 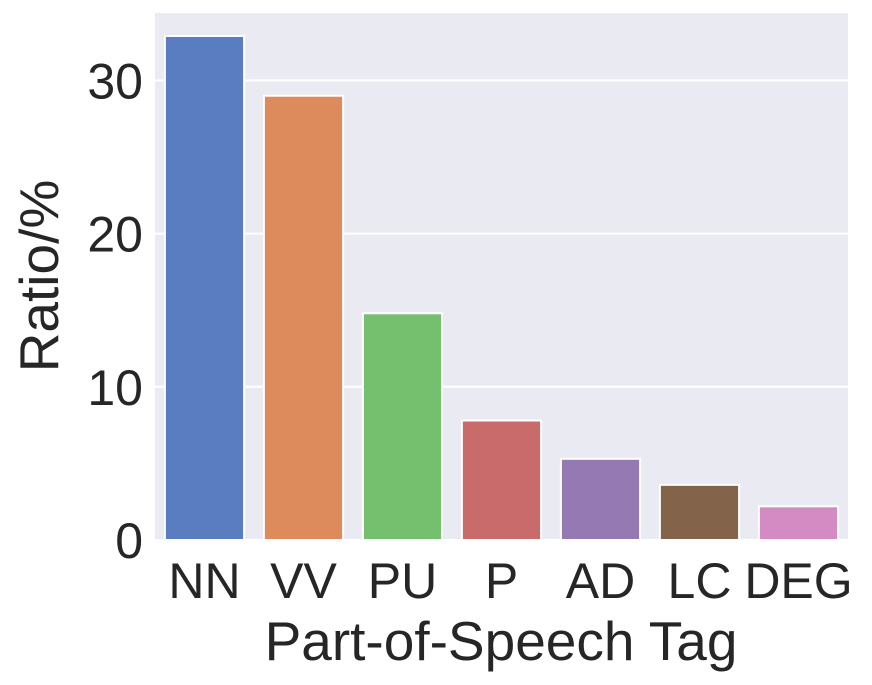 I want to click on x-tick-label-p: P, so click(x=501, y=581).